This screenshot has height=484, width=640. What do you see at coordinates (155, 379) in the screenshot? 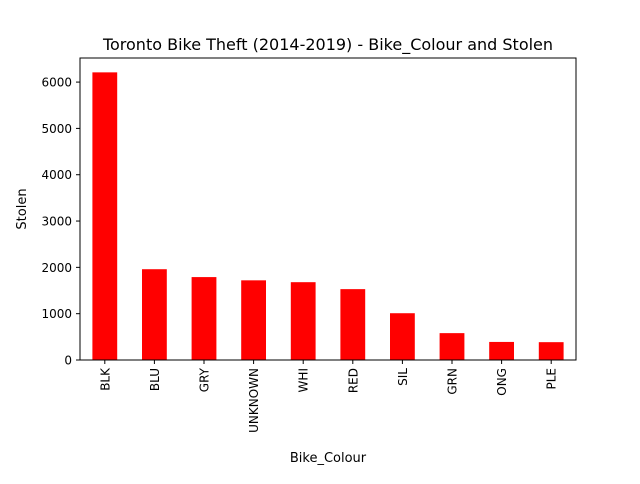
I see `x-tick-label: BLU` at bounding box center [155, 379].